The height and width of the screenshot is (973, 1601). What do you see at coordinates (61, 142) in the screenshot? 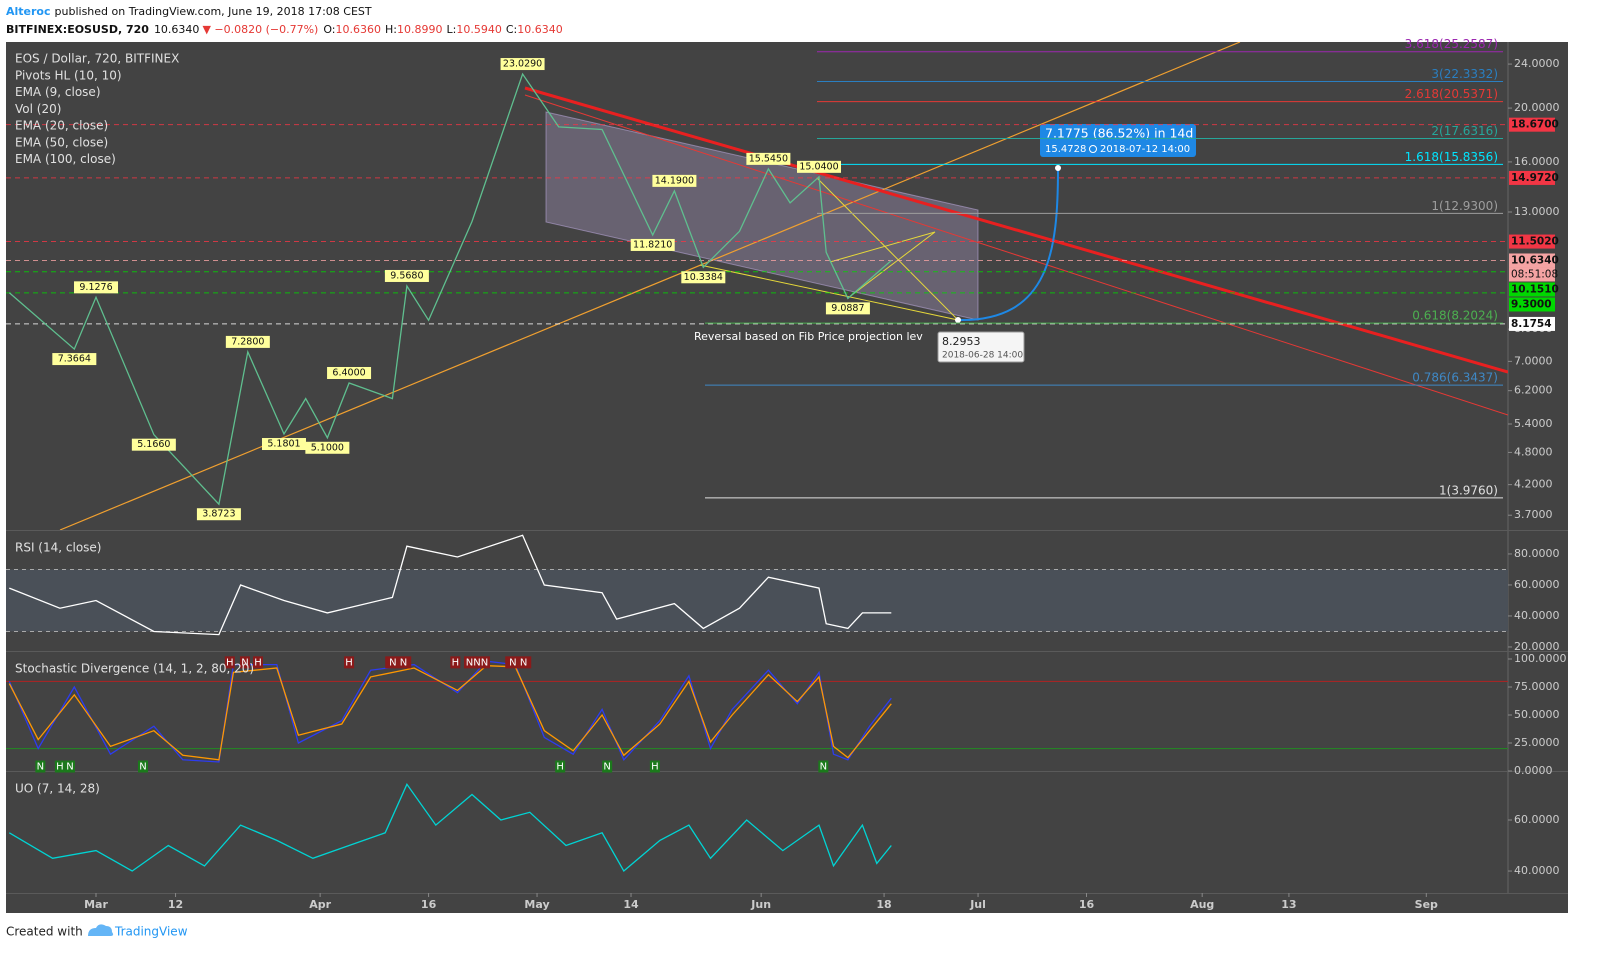
I see `indicator-label: EMA (50, close)` at bounding box center [61, 142].